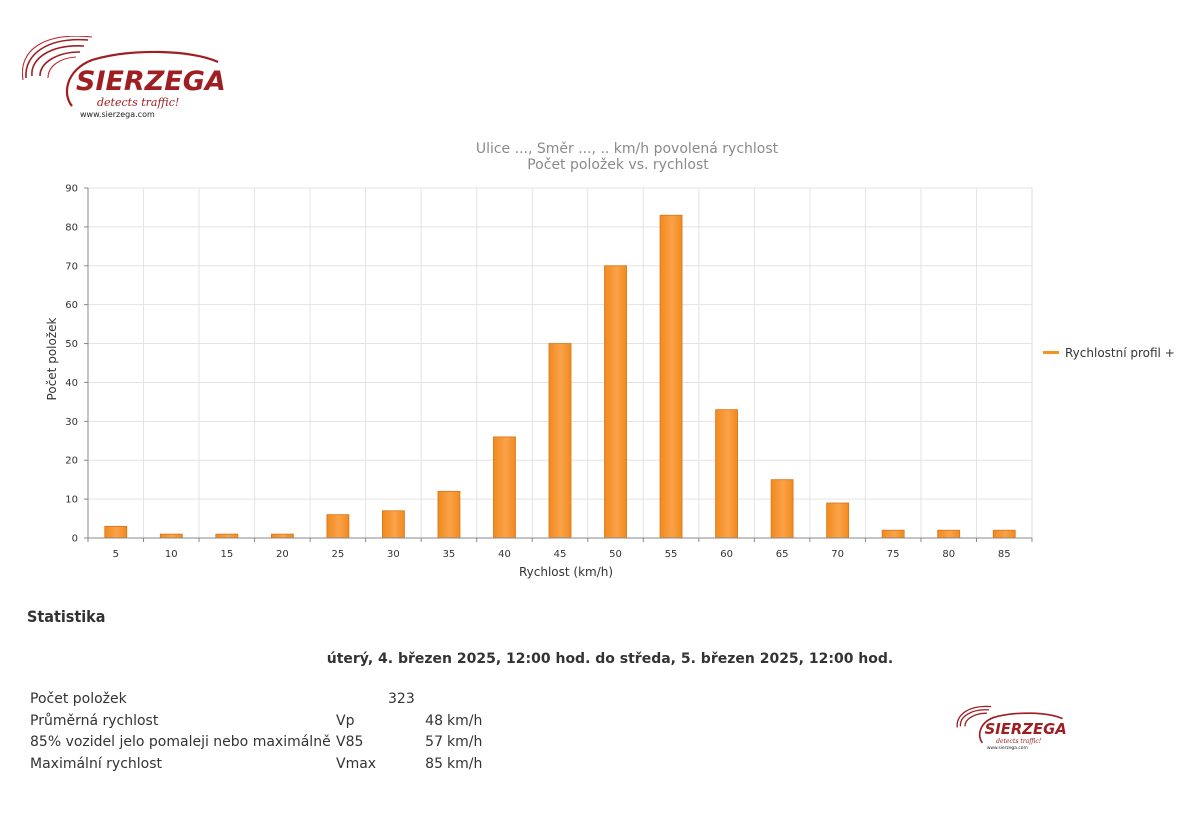  What do you see at coordinates (75, 539) in the screenshot?
I see `y-tick-label: 0` at bounding box center [75, 539].